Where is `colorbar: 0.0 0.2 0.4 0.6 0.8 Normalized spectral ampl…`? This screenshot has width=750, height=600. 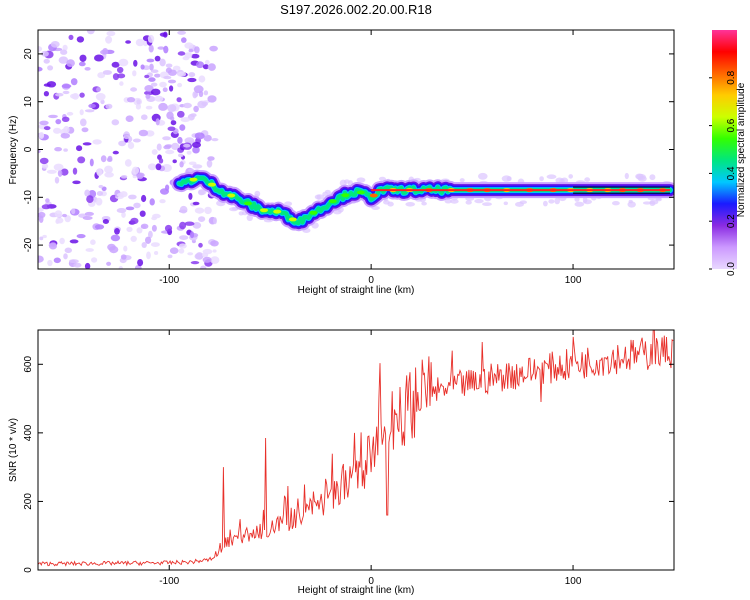
colorbar: 0.0 0.2 0.4 0.6 0.8 Normalized spectral ampl… is located at coordinates (728, 153).